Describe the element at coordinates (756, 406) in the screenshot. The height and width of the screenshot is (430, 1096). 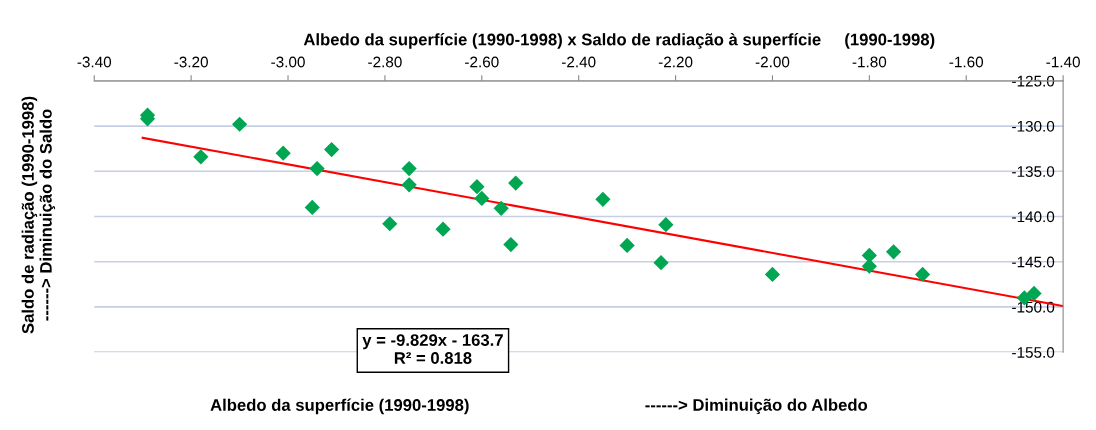
I see `text: ------> Diminuição do Albedo` at that location.